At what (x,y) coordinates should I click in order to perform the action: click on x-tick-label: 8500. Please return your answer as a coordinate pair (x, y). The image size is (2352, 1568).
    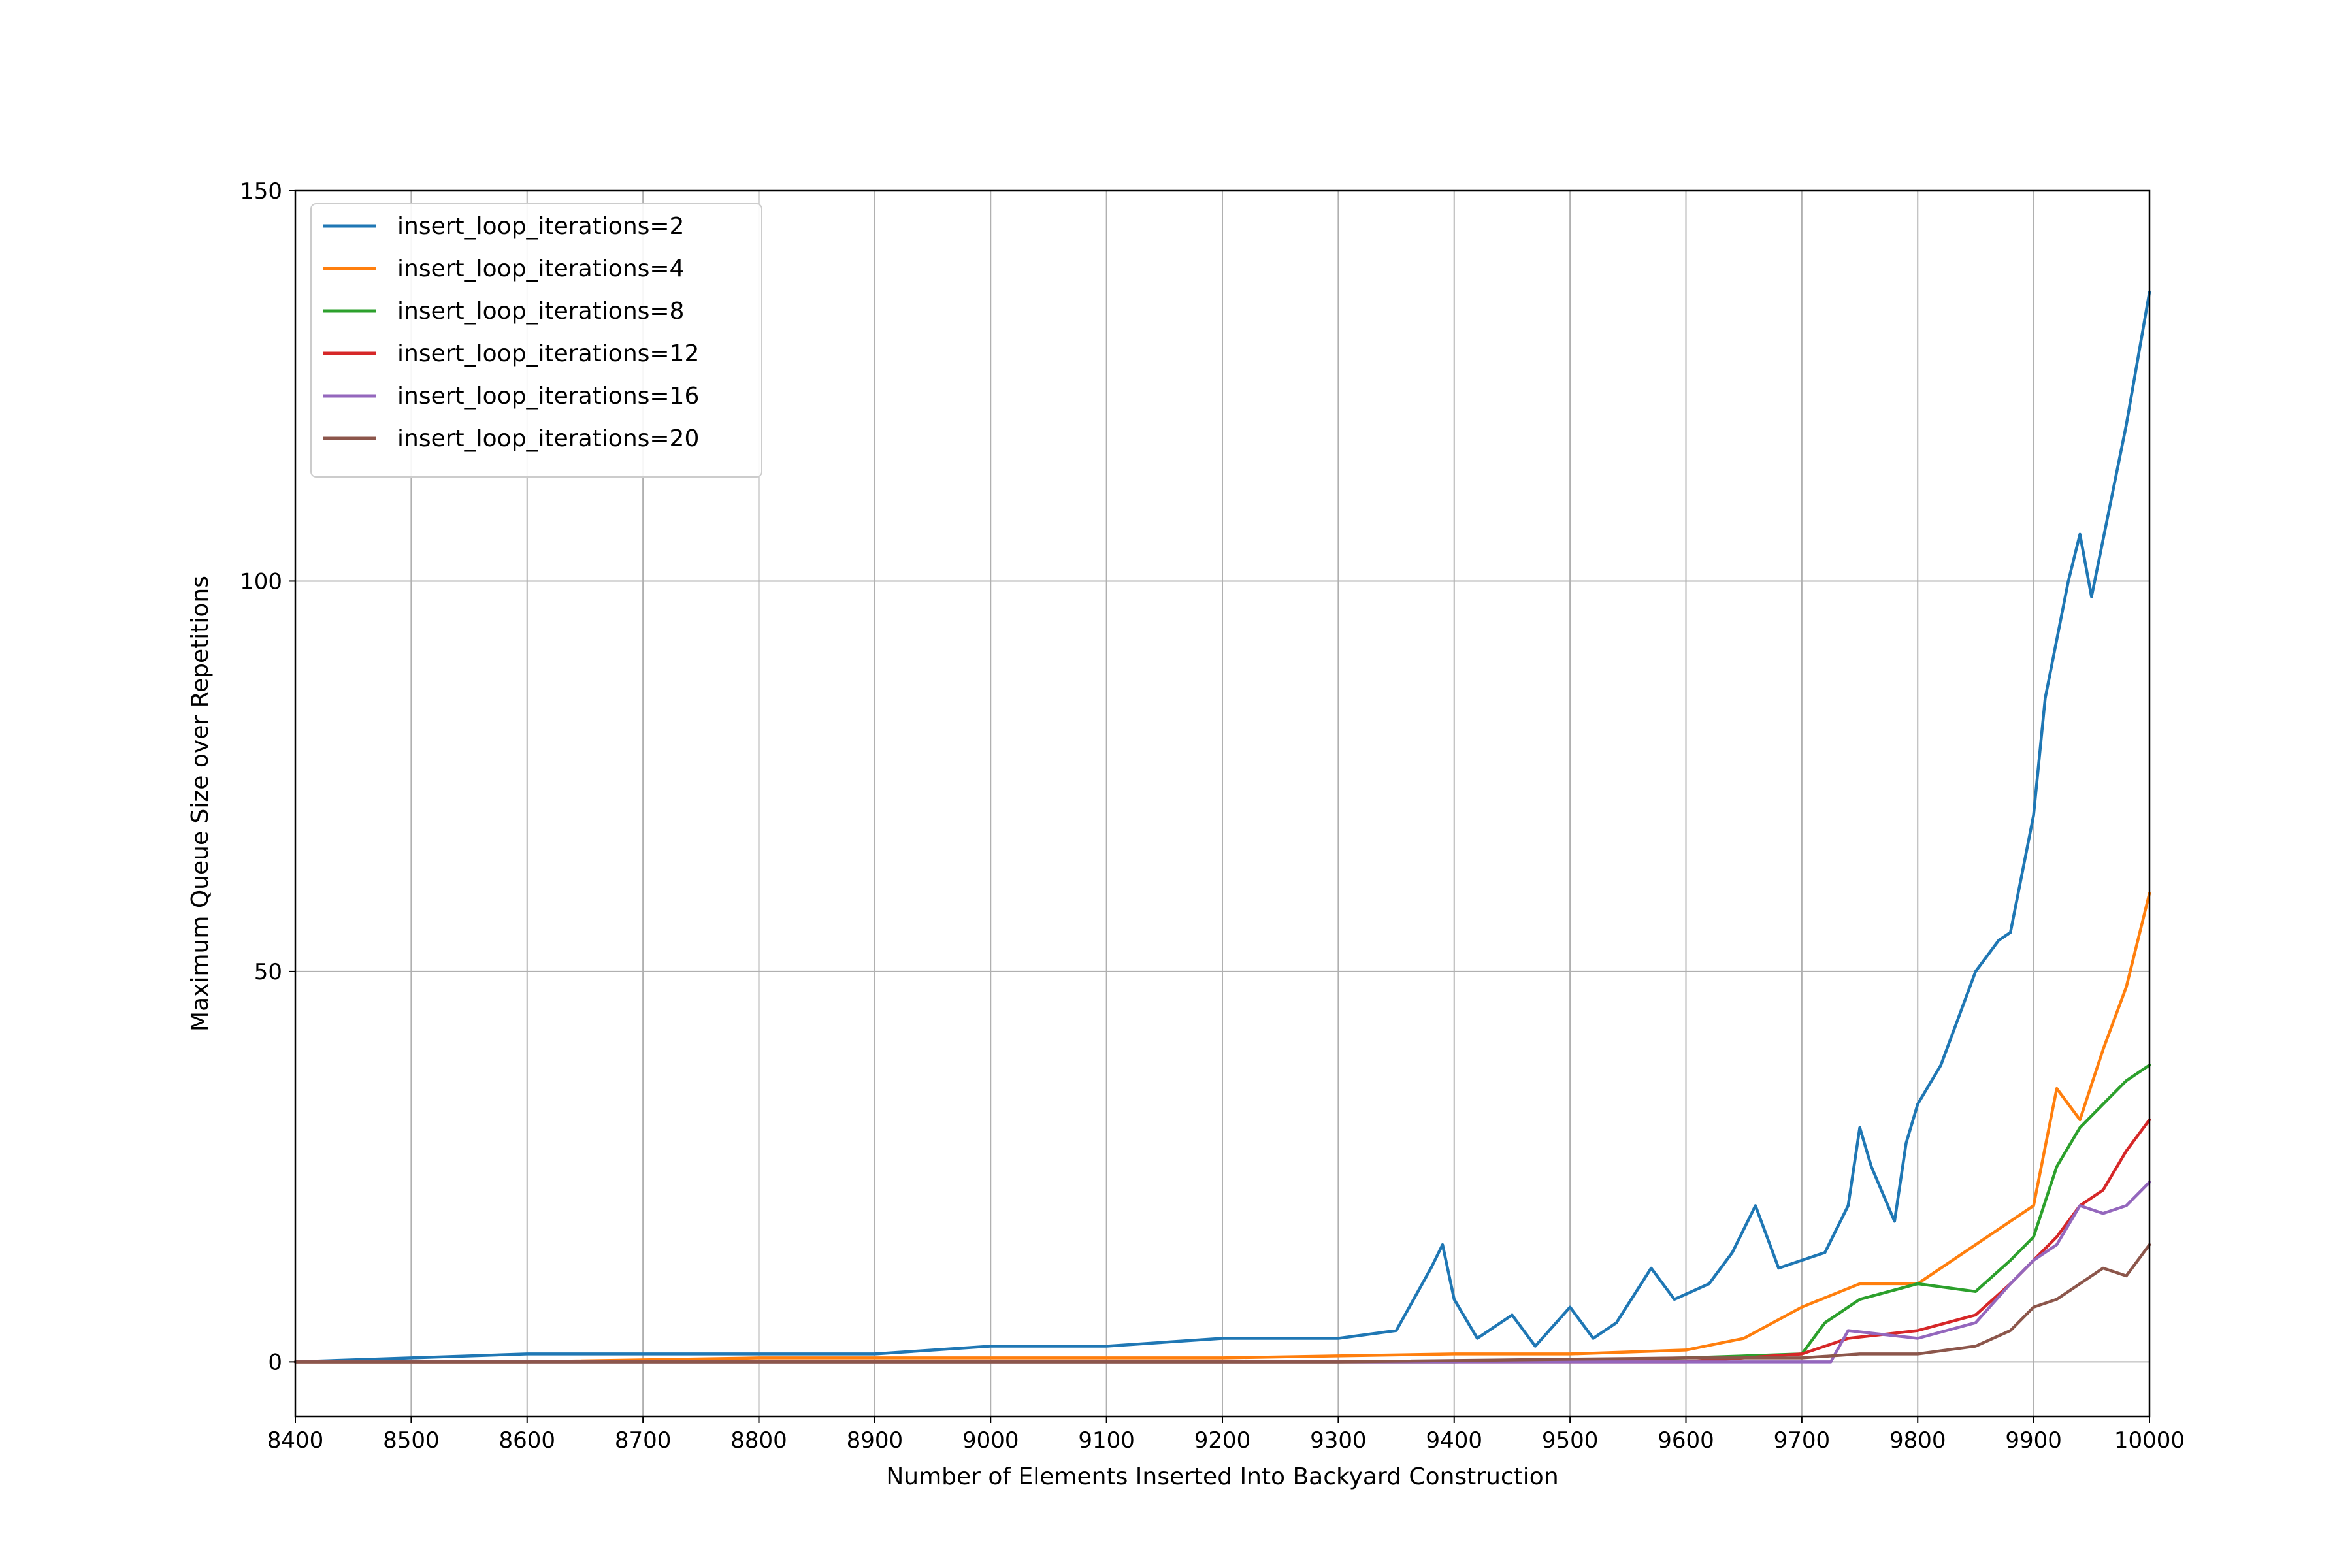
    Looking at the image, I should click on (411, 1441).